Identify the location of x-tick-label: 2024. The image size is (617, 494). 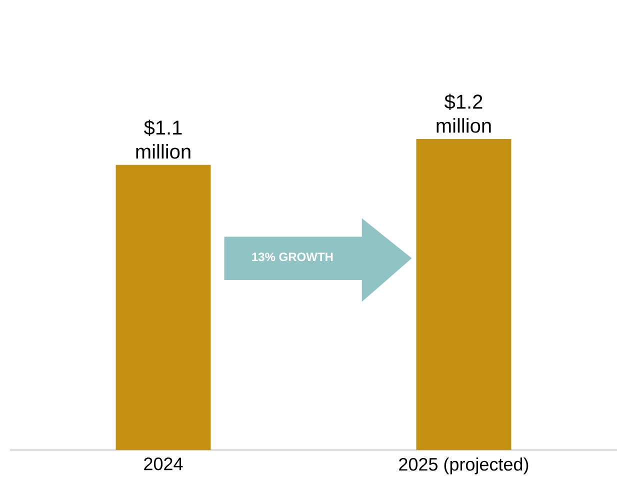
(163, 464).